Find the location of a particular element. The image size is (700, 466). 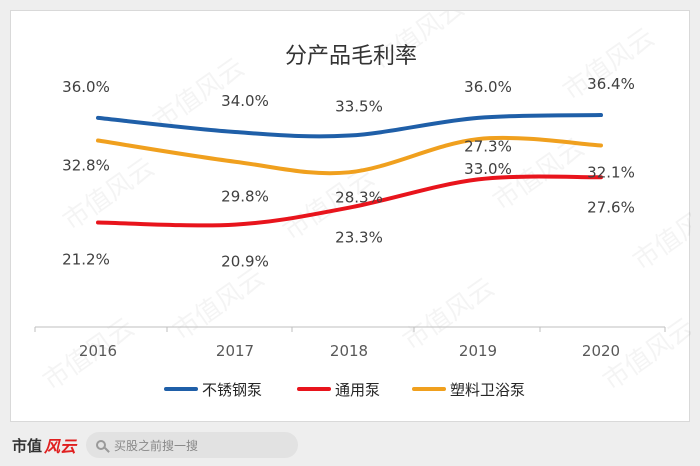

data-label: 34.0% is located at coordinates (245, 101).